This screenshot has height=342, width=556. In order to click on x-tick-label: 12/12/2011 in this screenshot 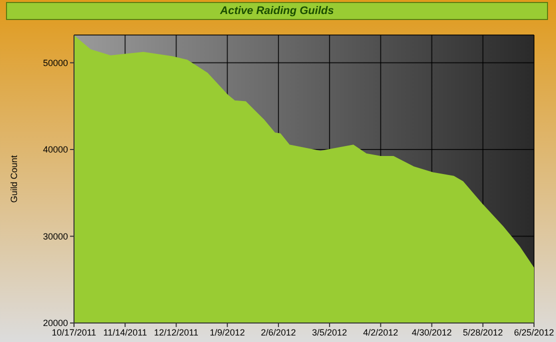, I will do `click(176, 332)`.